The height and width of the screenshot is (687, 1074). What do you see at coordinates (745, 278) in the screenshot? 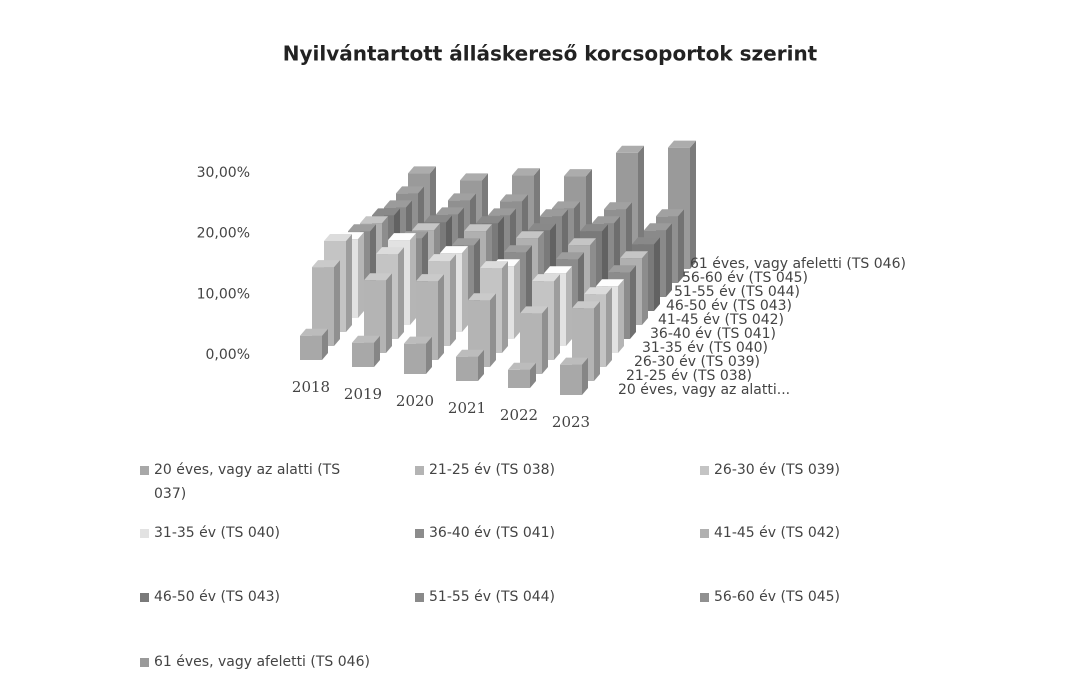
I see `depth-label: 56-60 év (TS 045)` at bounding box center [745, 278].